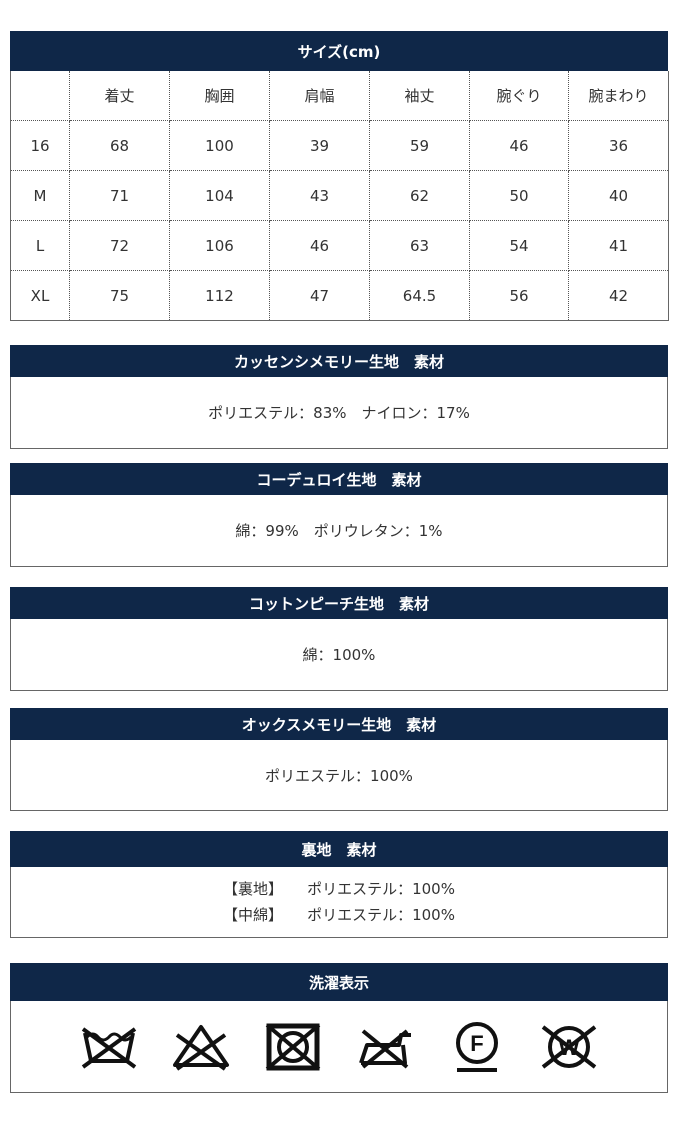  I want to click on table-cell: 54, so click(519, 245).